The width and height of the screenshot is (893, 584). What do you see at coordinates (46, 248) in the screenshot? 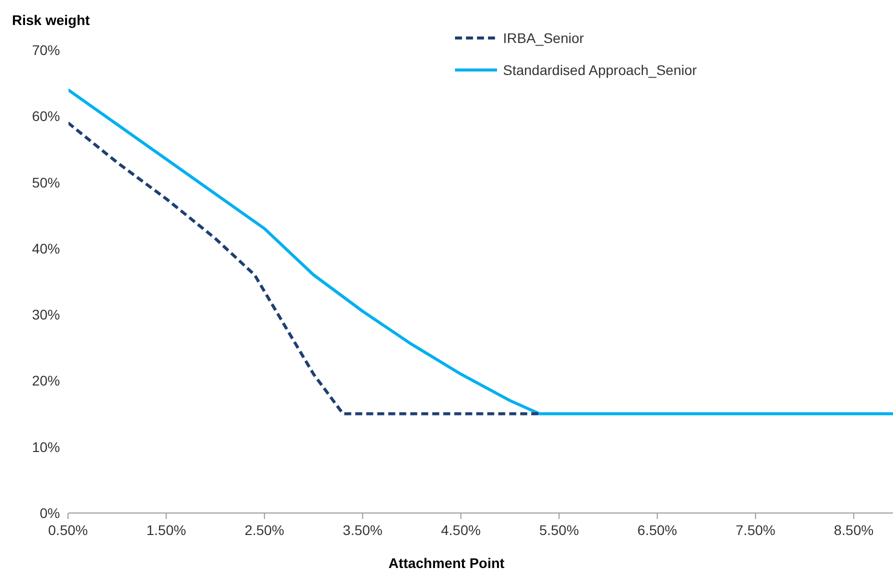
I see `y-tick-label: 40%` at bounding box center [46, 248].